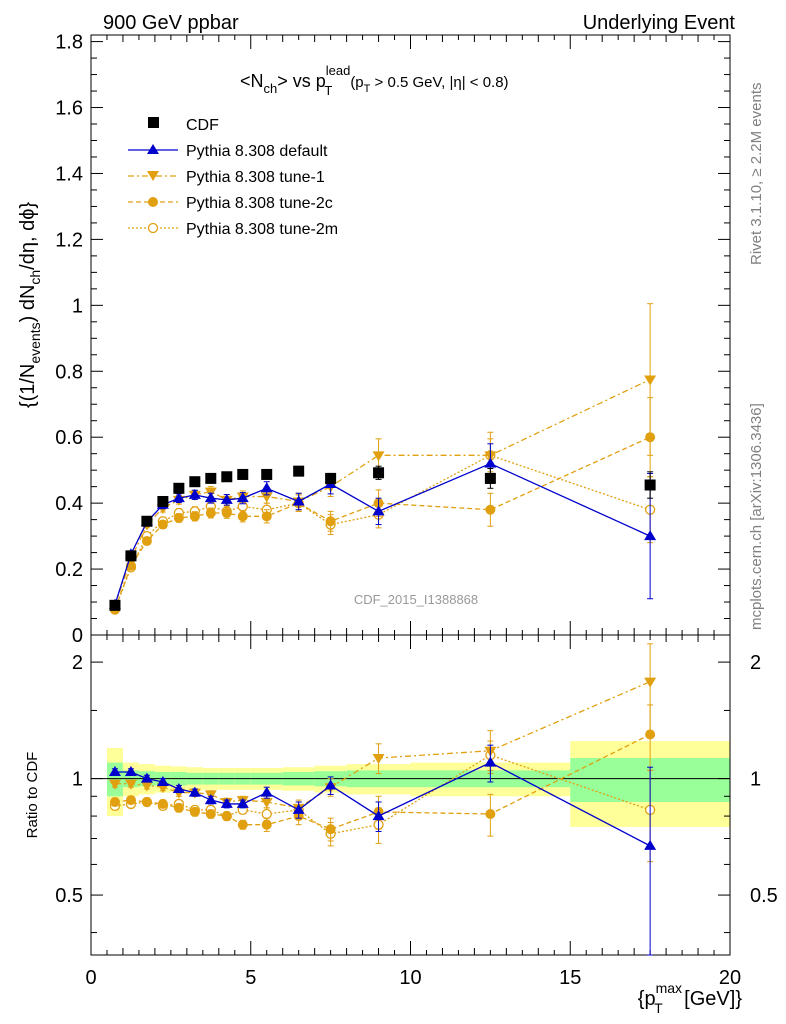 The width and height of the screenshot is (786, 1024). I want to click on xlabel-part-a: {p, so click(647, 999).